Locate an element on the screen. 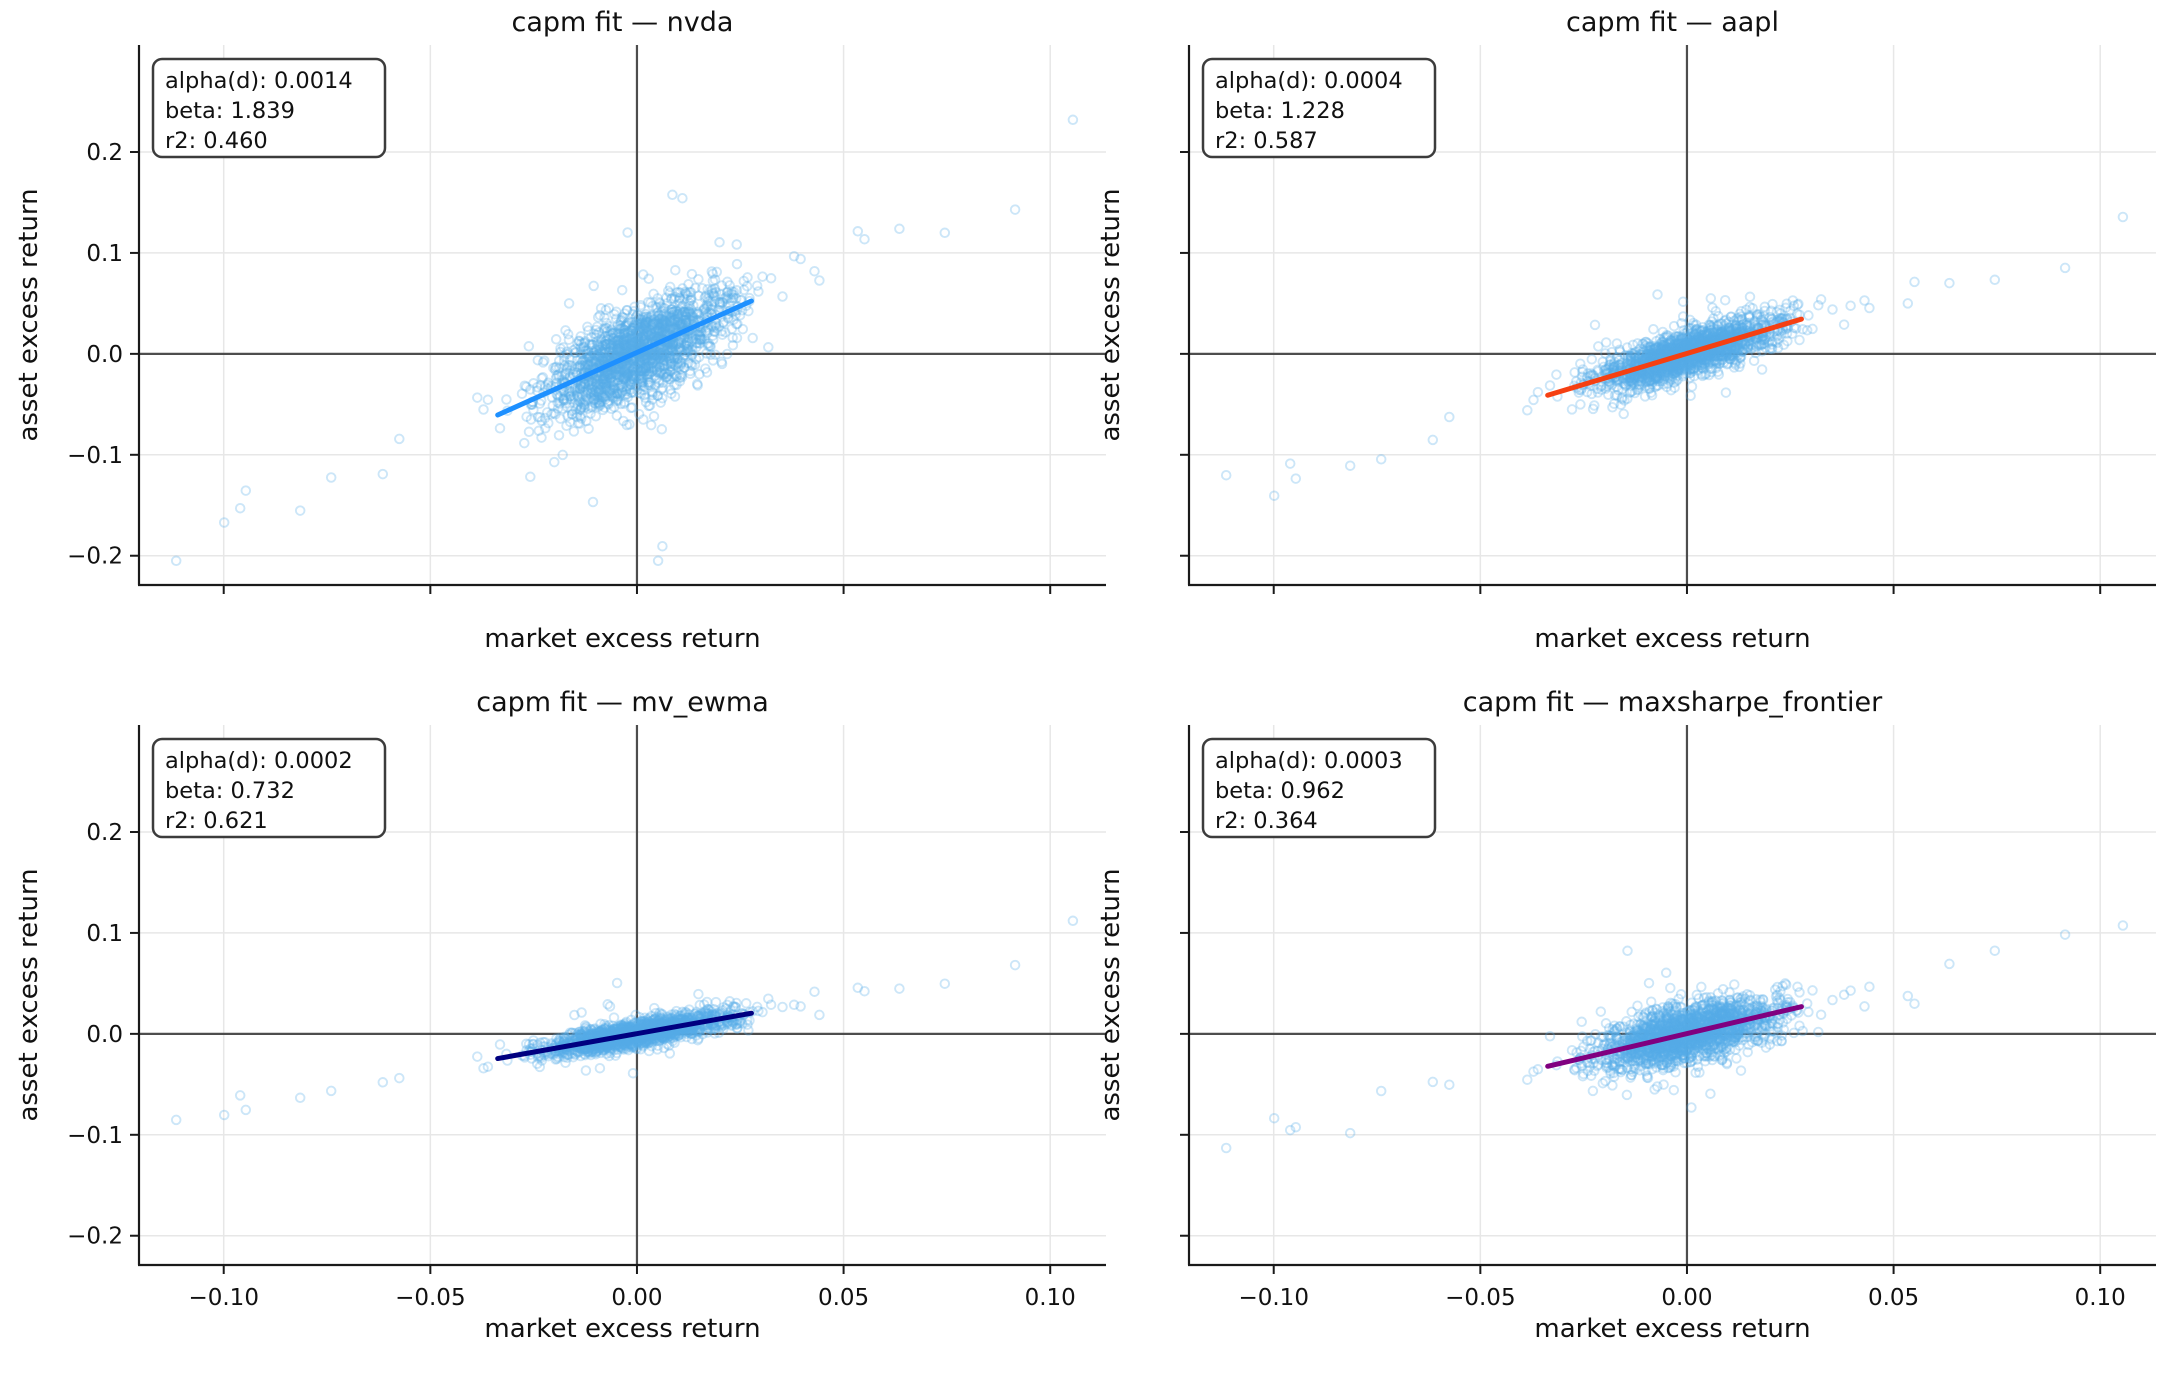  subplot-title: capm fit — aapl is located at coordinates (1672, 22).